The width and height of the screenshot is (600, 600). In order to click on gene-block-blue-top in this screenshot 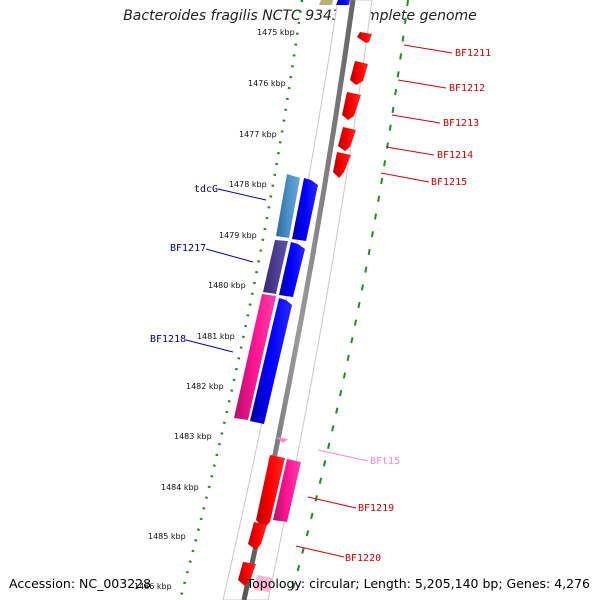, I will do `click(343, 2)`.